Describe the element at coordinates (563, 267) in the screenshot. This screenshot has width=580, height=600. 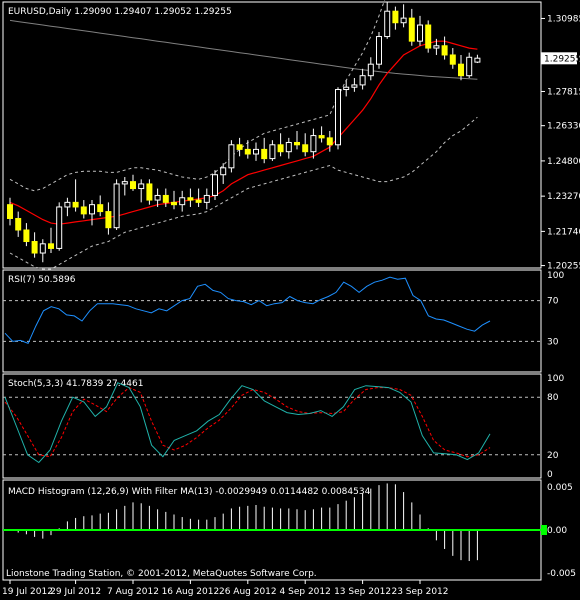
I see `price-tick-label: 1.20255` at that location.